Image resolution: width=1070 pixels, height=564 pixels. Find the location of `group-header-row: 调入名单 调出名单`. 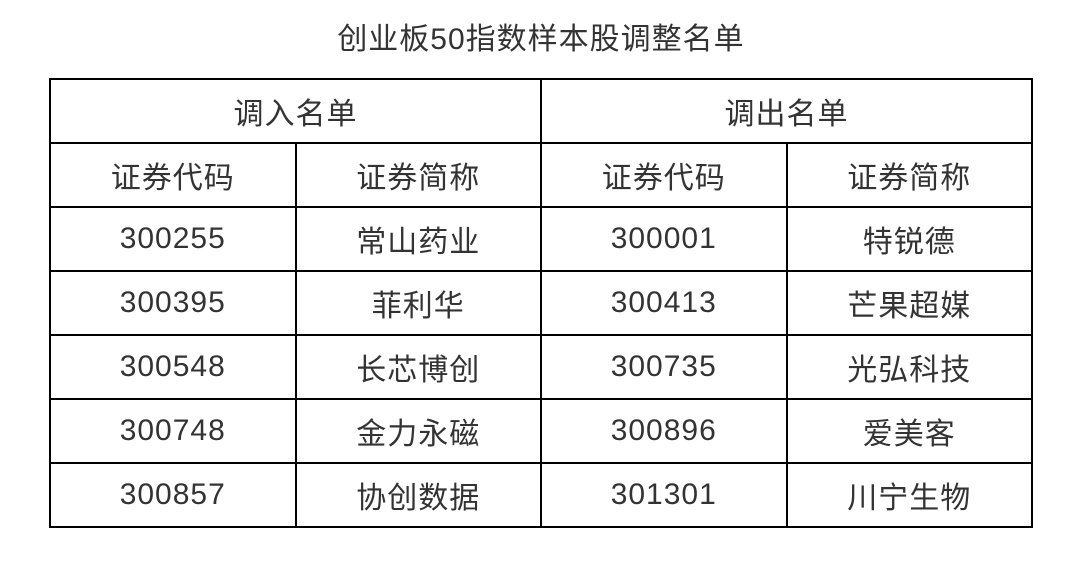

group-header-row: 调入名单 调出名单 is located at coordinates (541, 111).